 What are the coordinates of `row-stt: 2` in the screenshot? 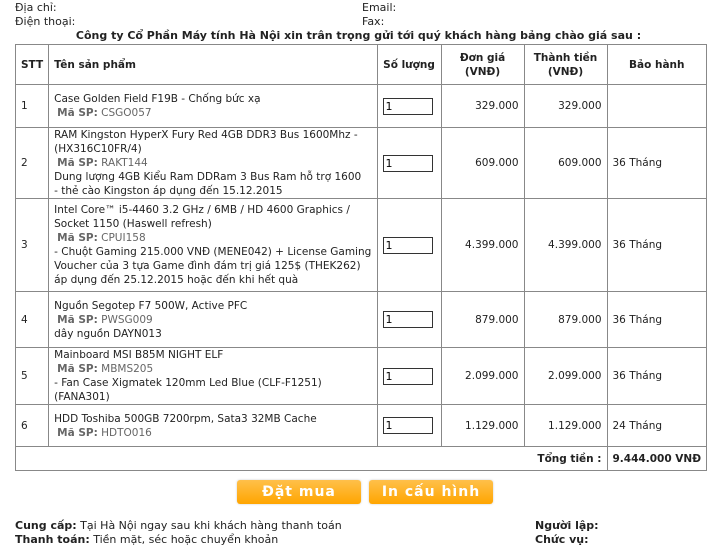 It's located at (32, 163).